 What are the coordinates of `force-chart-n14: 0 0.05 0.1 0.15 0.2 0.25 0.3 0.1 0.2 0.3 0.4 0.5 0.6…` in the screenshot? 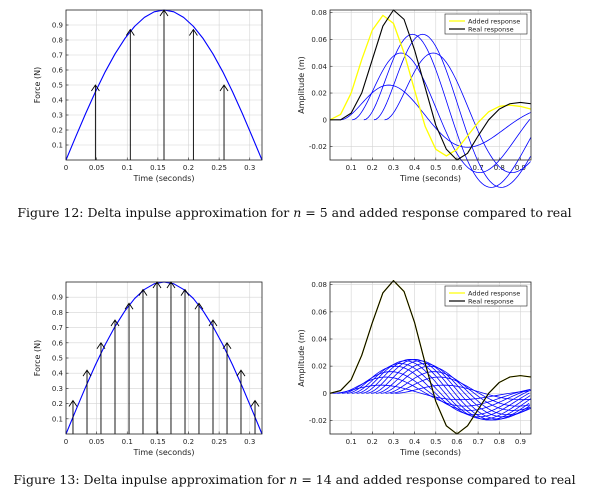 It's located at (148, 369).